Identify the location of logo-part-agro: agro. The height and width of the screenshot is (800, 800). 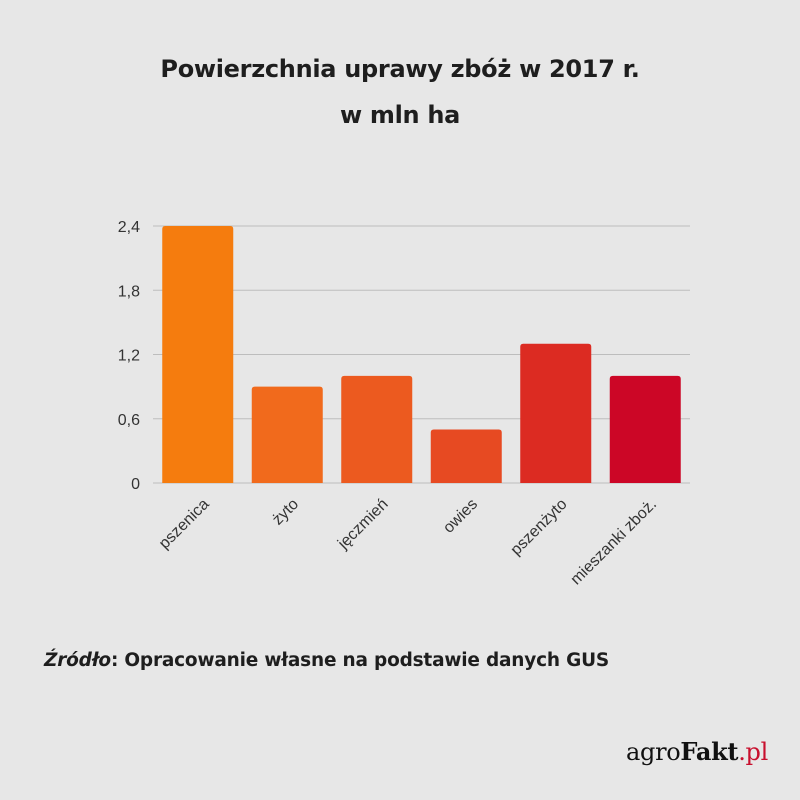
(653, 752).